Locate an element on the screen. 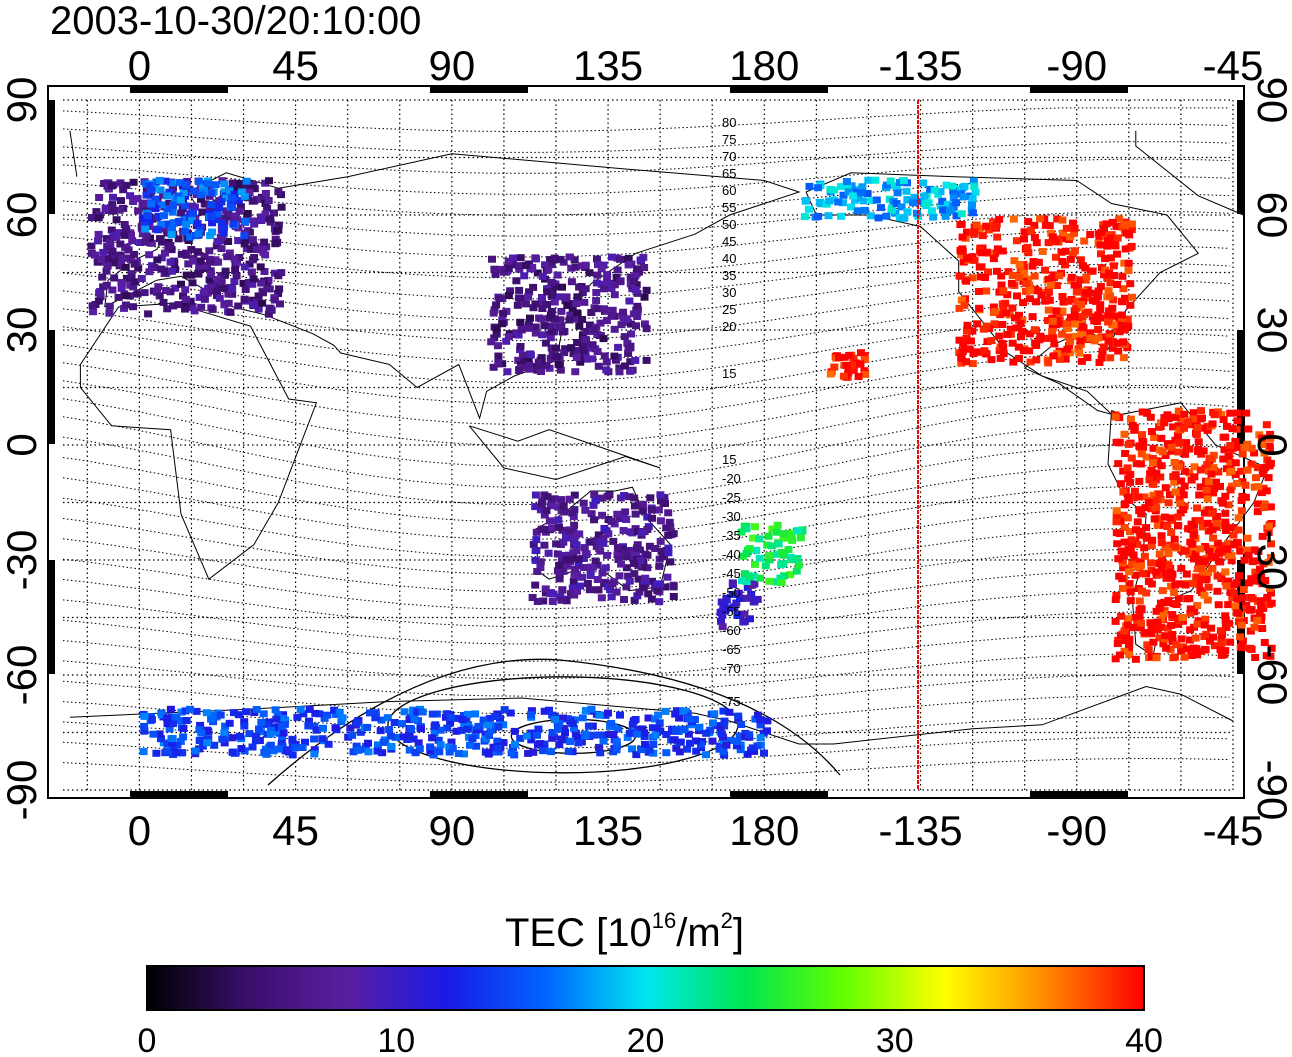 Image resolution: width=1292 pixels, height=1057 pixels. contour-label: -45 is located at coordinates (731, 573).